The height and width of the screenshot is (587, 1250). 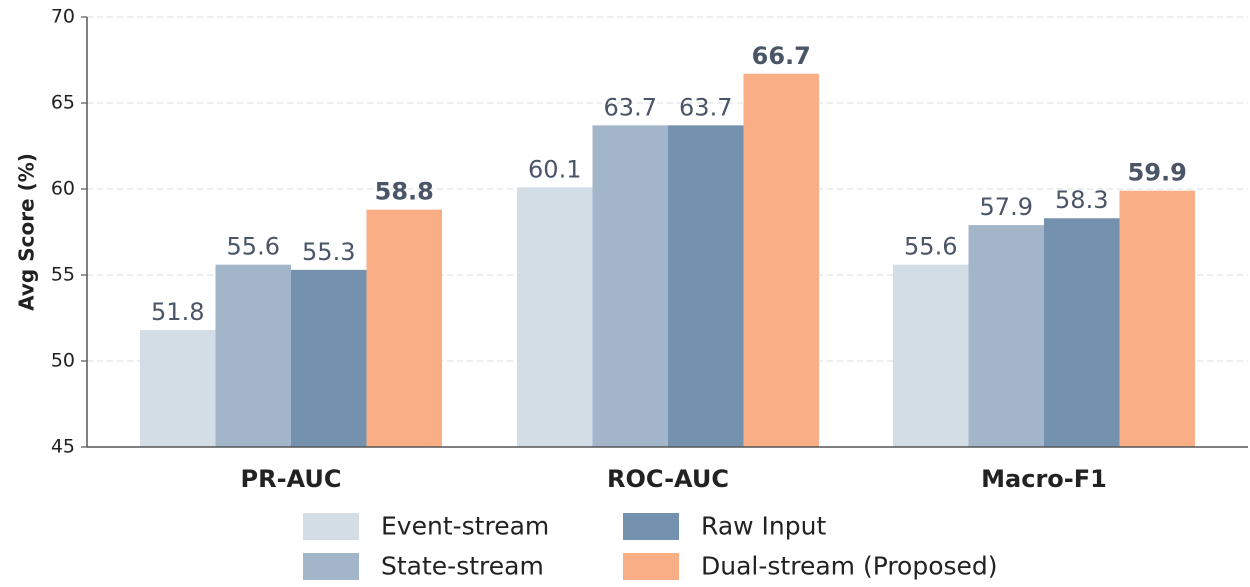 What do you see at coordinates (668, 479) in the screenshot?
I see `x-tick-label: ROC-AUC` at bounding box center [668, 479].